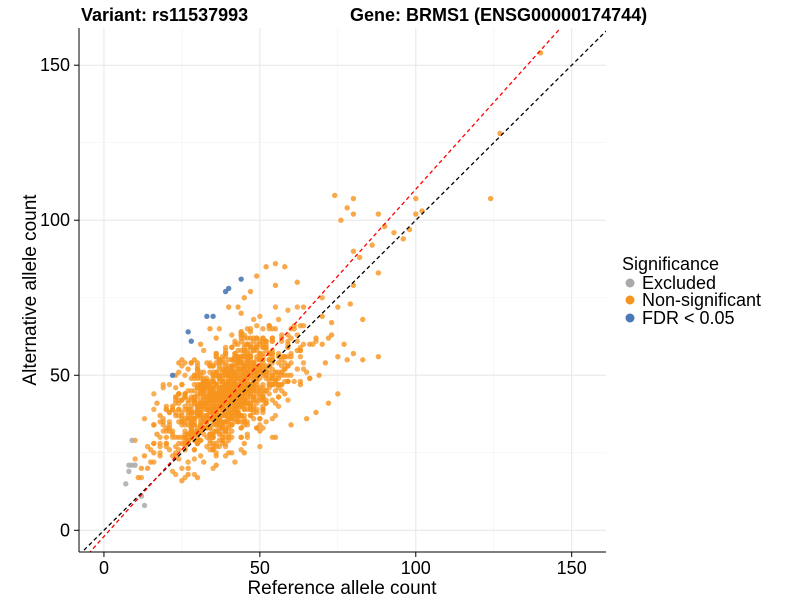 The width and height of the screenshot is (800, 600). Describe the element at coordinates (104, 568) in the screenshot. I see `x-tick-label: 0` at that location.